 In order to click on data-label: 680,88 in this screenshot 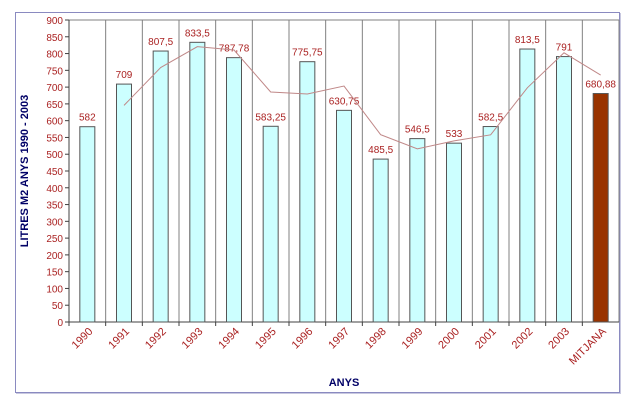, I will do `click(600, 85)`.